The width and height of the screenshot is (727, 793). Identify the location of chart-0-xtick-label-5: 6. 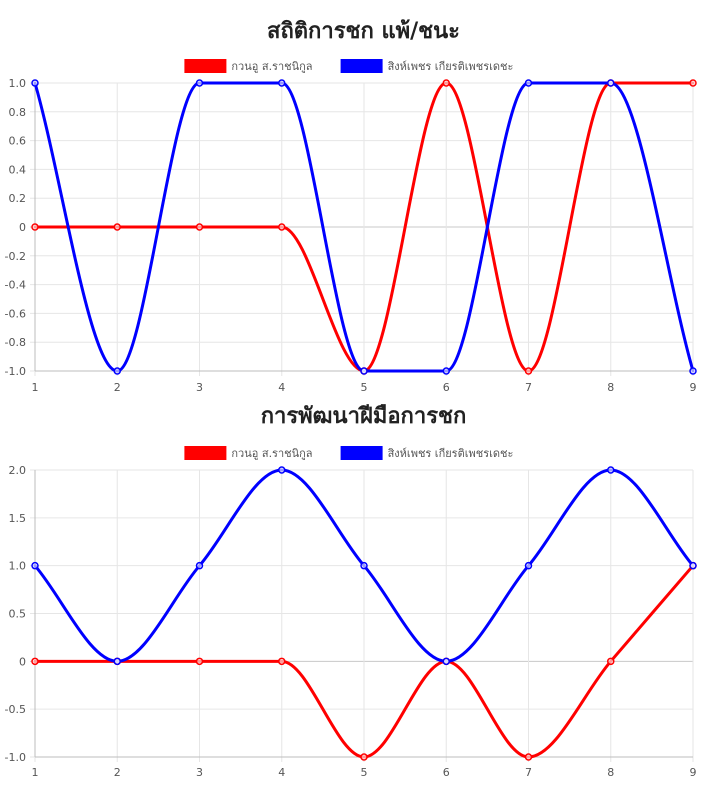
(446, 387).